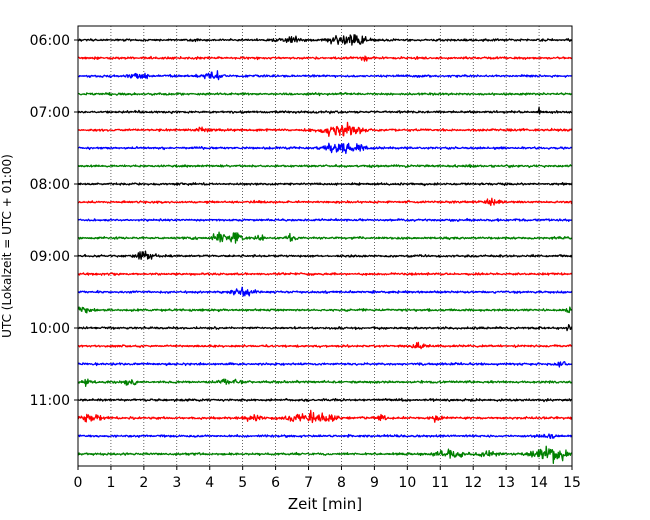 This screenshot has width=650, height=520. What do you see at coordinates (50, 329) in the screenshot?
I see `y-tick-label: 10:00` at bounding box center [50, 329].